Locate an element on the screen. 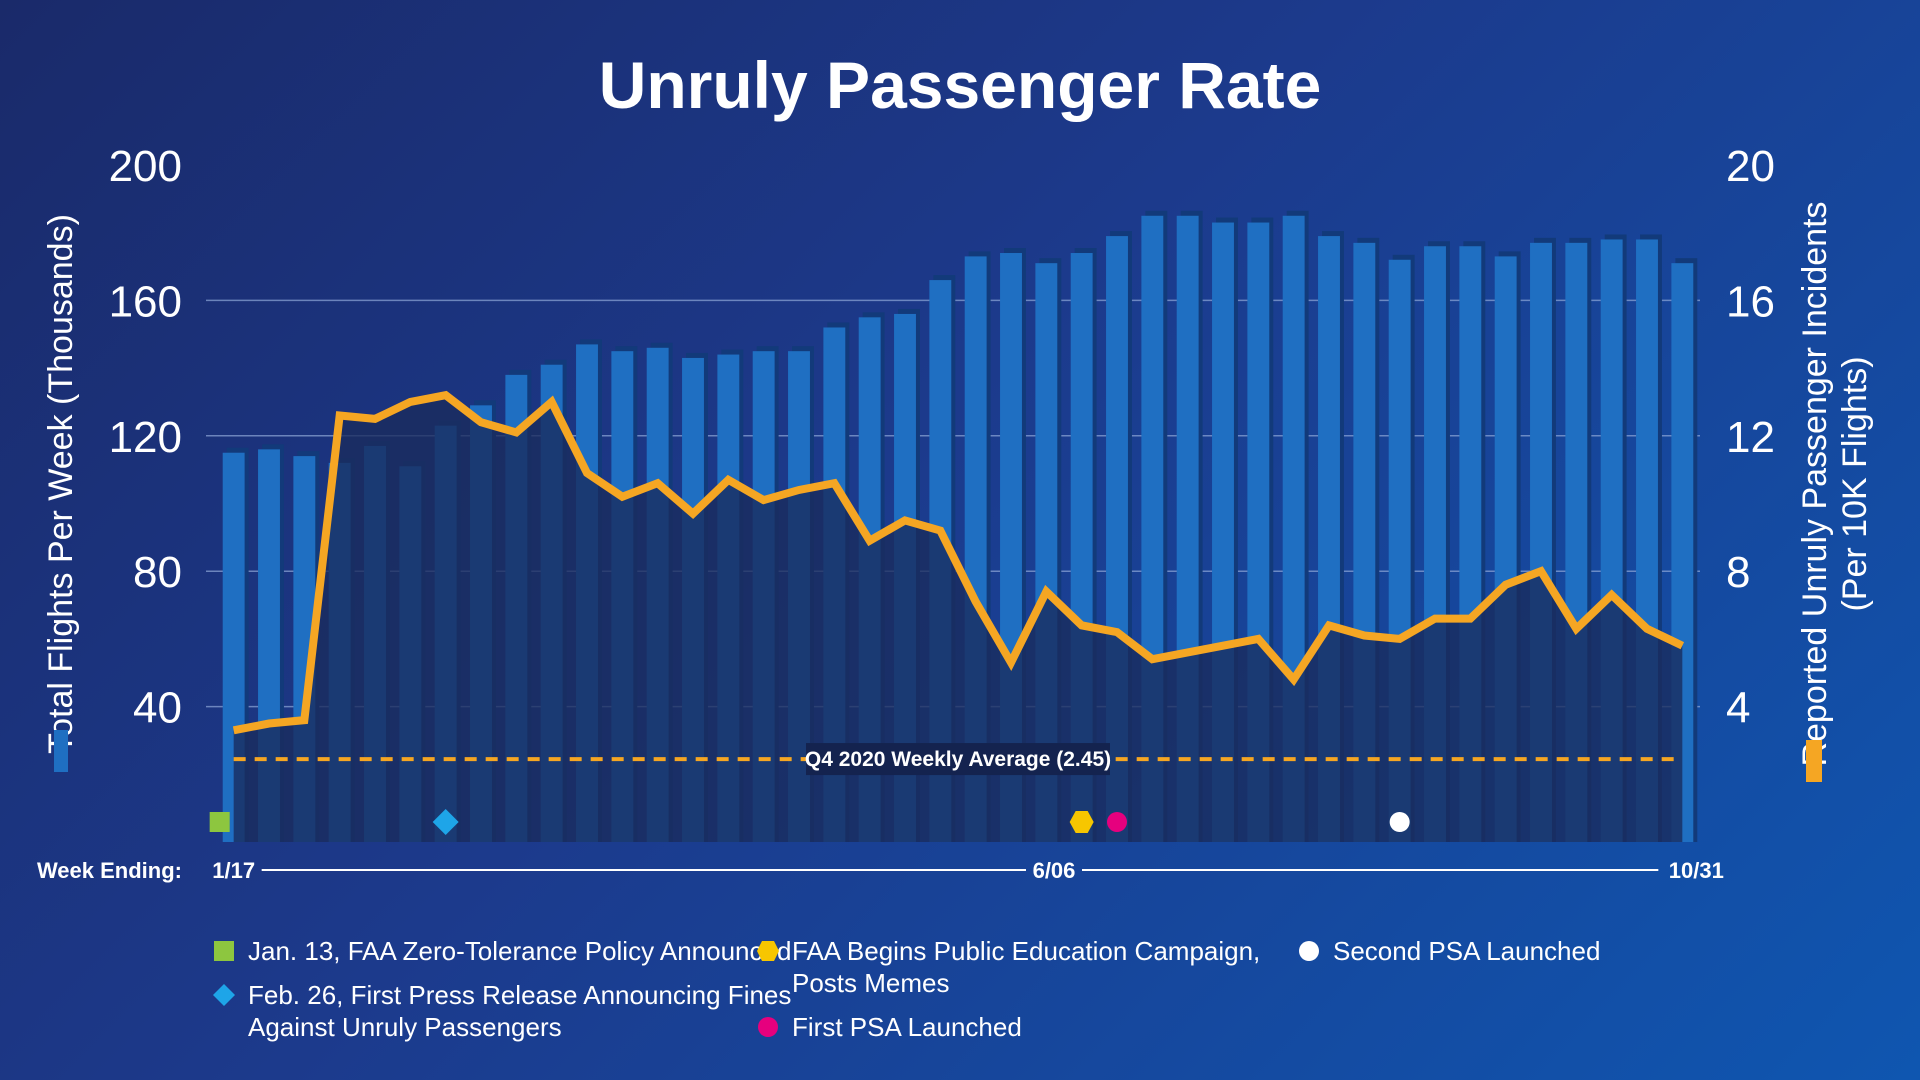 Image resolution: width=1920 pixels, height=1080 pixels. left-axis-legend-swatch is located at coordinates (61, 751).